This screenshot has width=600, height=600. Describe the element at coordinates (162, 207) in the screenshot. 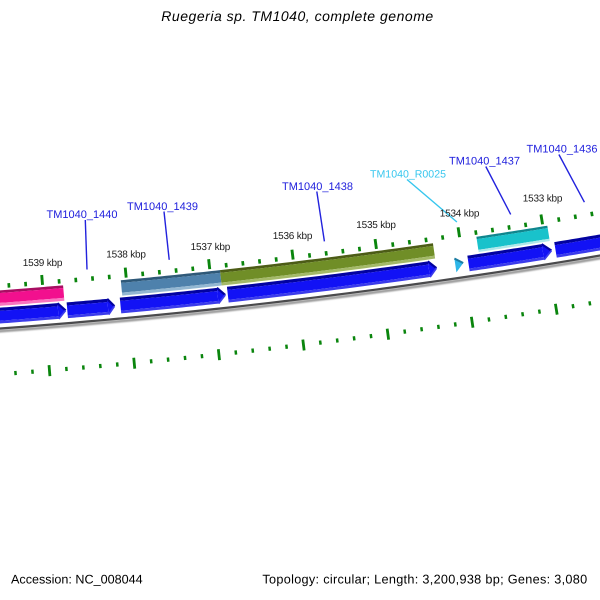

I see `svg-text: TM1040_1439` at that location.